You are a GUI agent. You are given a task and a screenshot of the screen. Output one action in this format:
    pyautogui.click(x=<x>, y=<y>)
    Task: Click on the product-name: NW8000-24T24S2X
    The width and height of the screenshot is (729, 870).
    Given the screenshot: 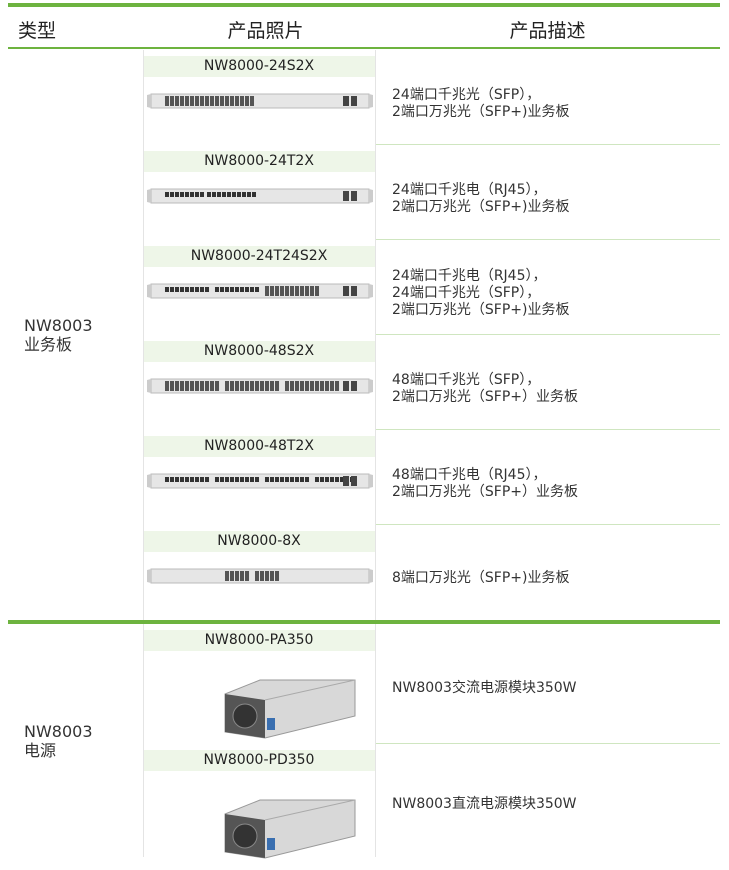 What is the action you would take?
    pyautogui.click(x=259, y=256)
    